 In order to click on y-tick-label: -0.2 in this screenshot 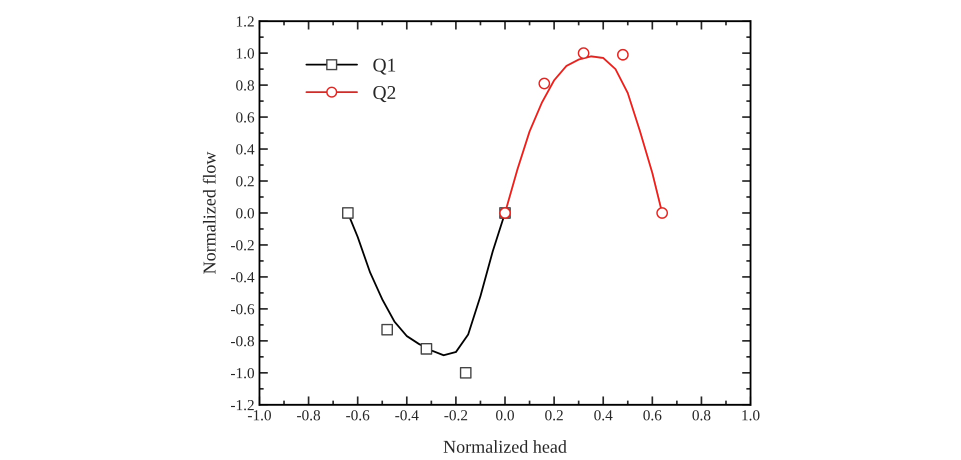, I will do `click(242, 245)`.